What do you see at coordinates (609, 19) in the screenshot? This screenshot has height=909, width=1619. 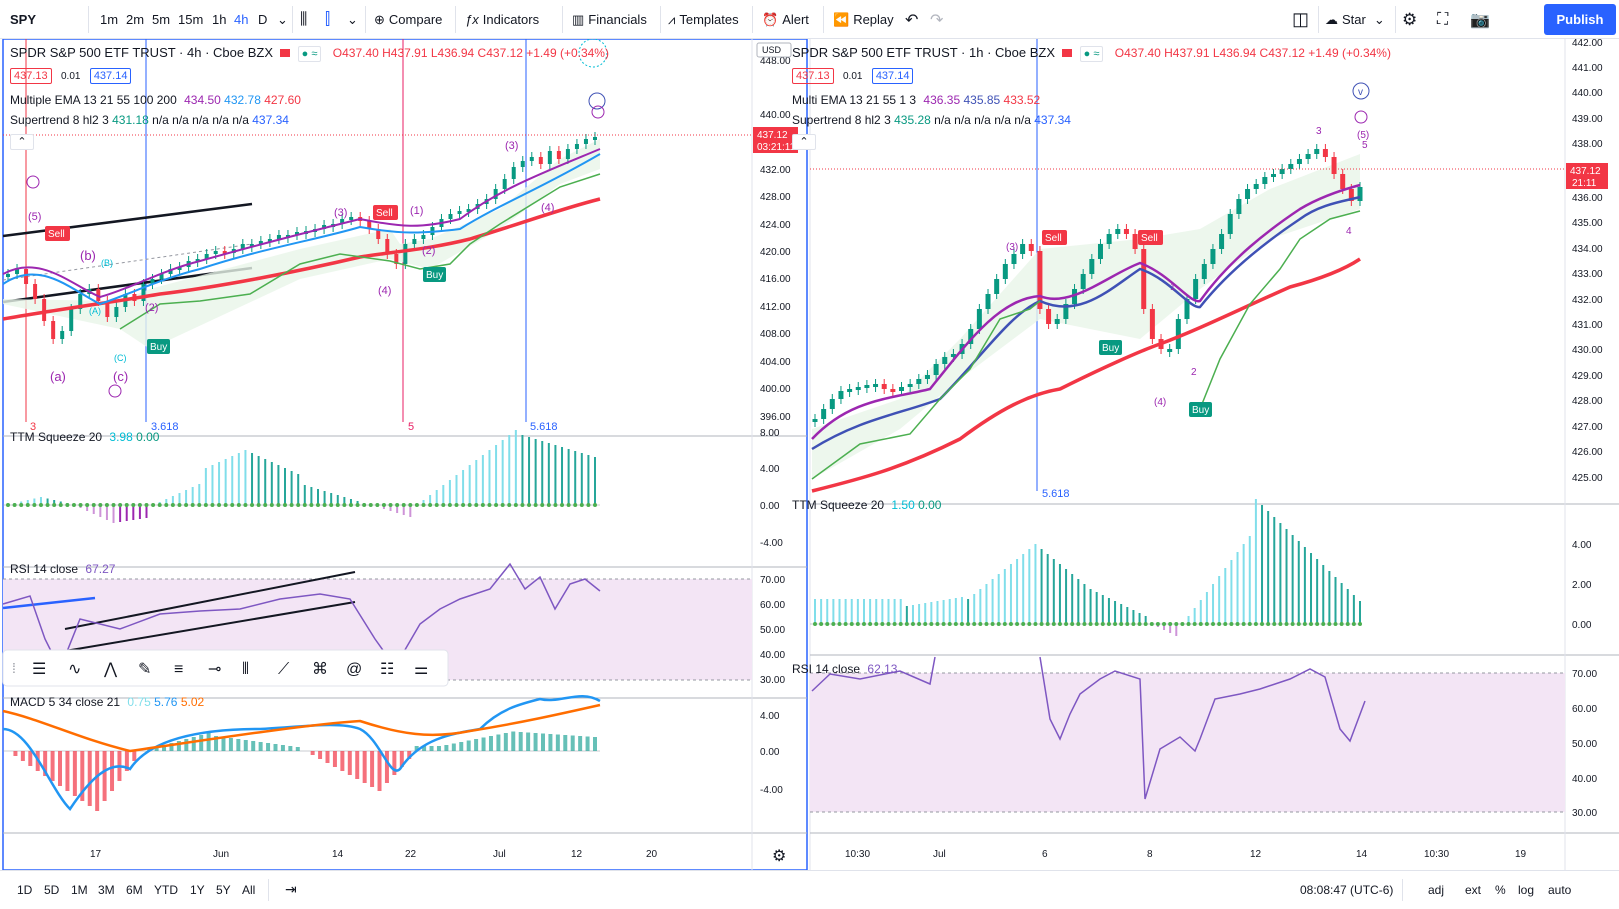 I see `financials-button: ▥ Financials` at bounding box center [609, 19].